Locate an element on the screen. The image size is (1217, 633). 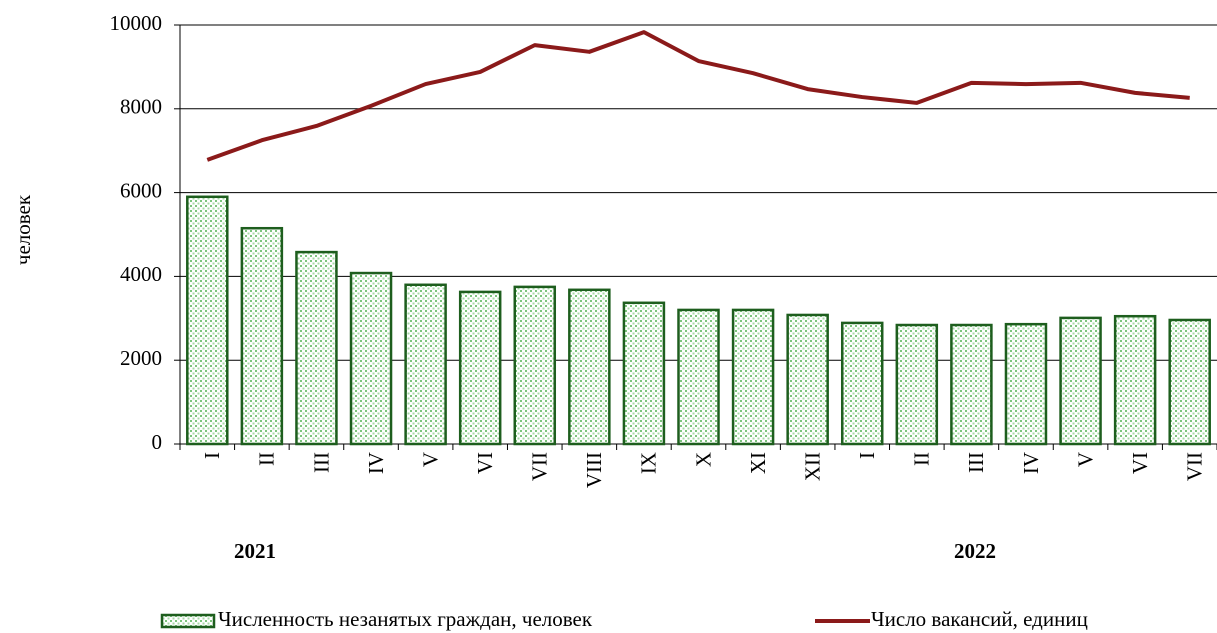
year-label: 2022 is located at coordinates (975, 551).